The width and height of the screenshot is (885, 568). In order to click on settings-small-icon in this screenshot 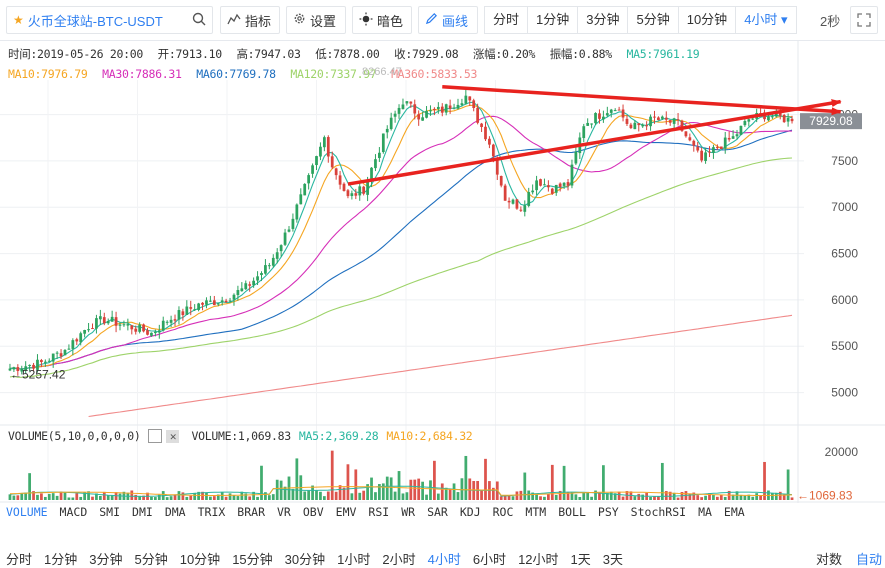, I will do `click(155, 436)`.